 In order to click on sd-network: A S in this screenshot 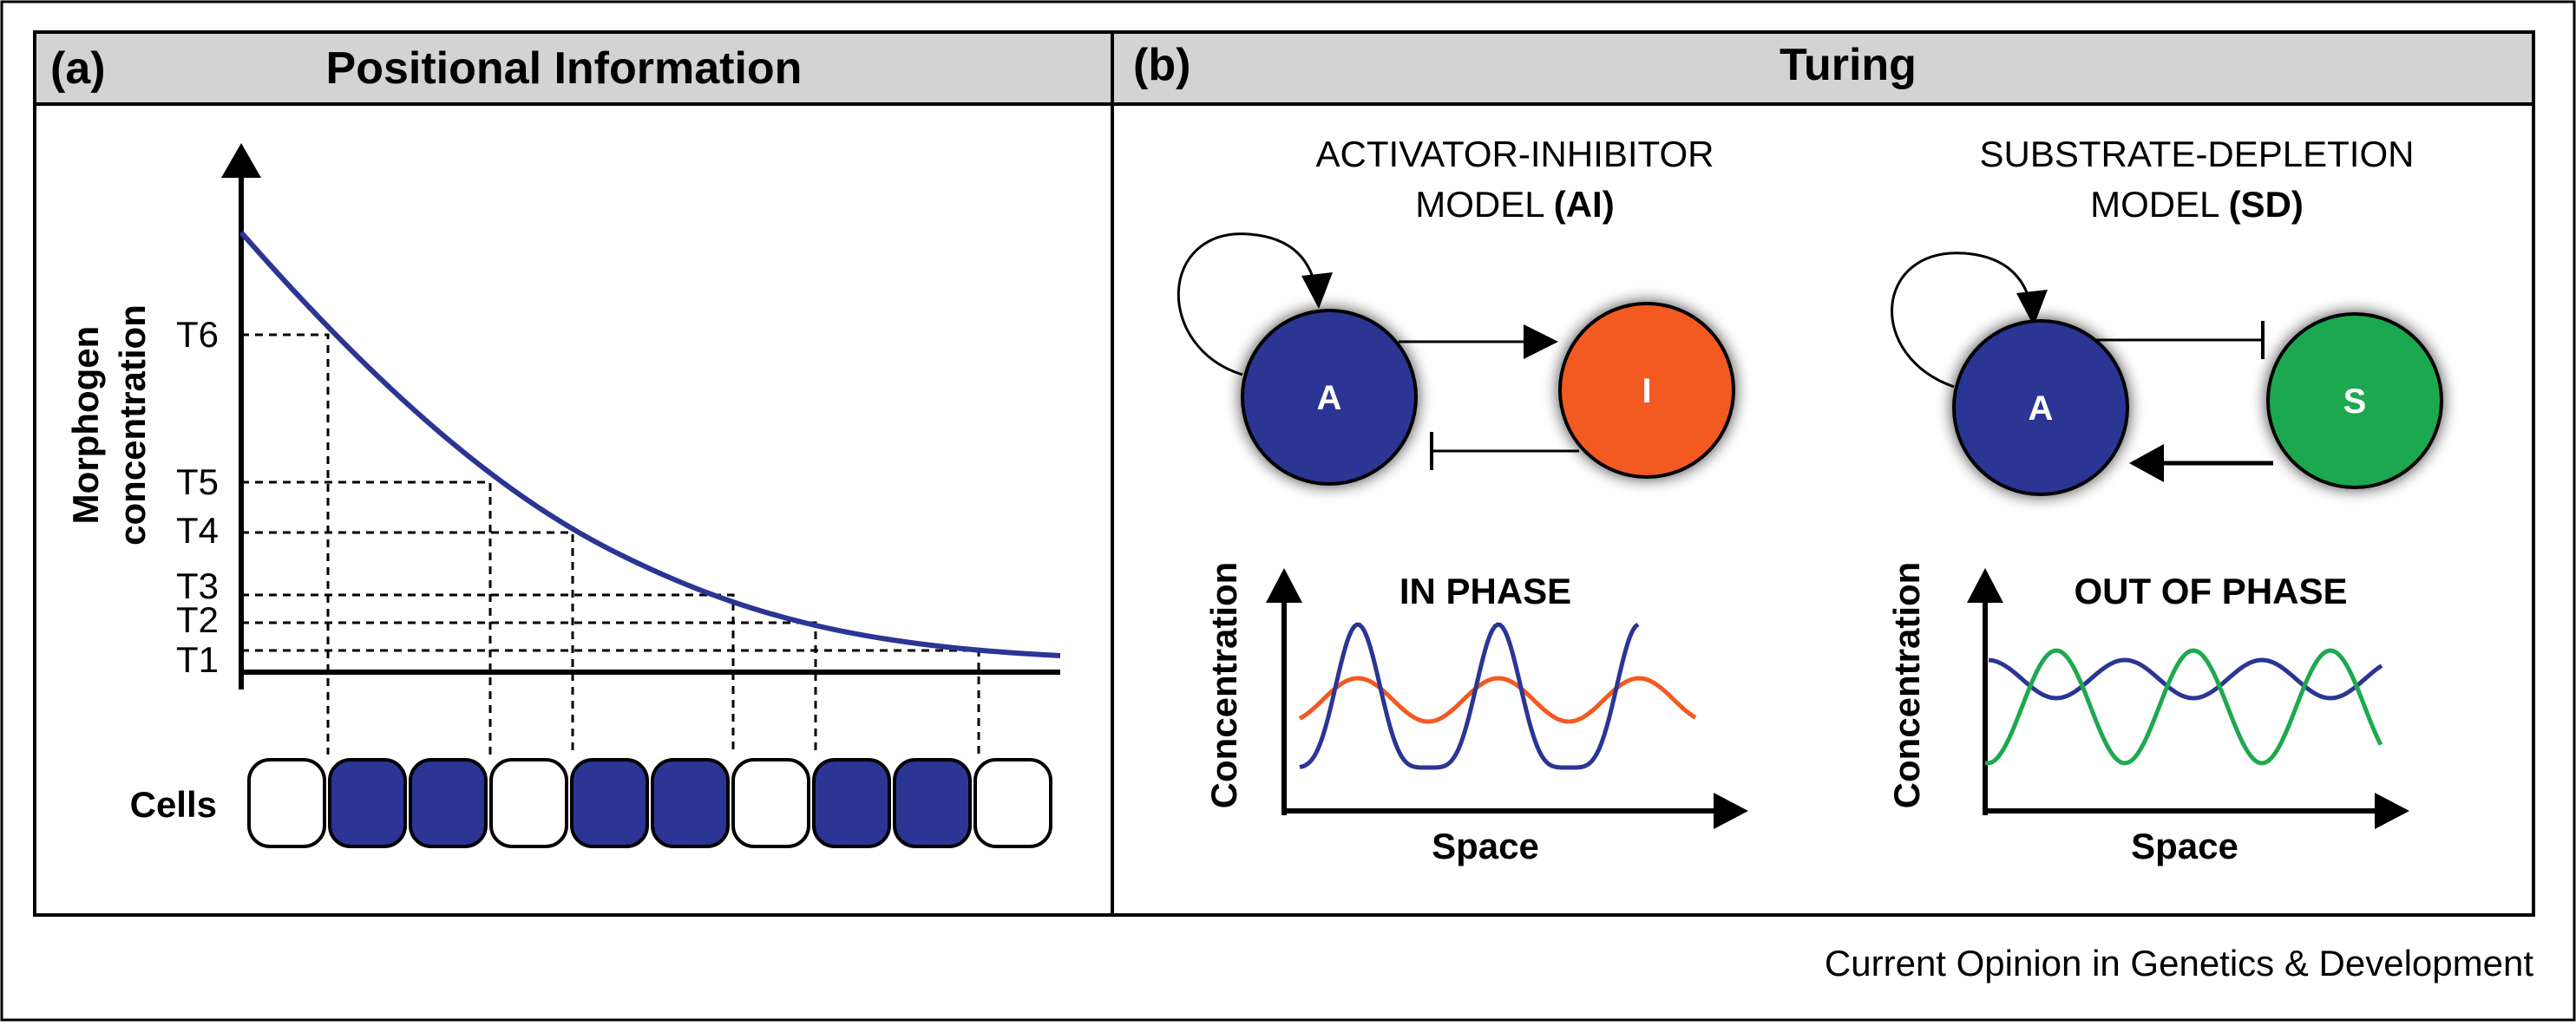, I will do `click(2167, 374)`.